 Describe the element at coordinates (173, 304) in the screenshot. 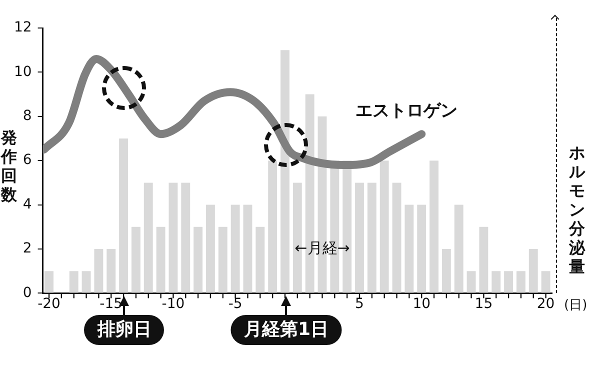

I see `x-tick-label: -10` at that location.